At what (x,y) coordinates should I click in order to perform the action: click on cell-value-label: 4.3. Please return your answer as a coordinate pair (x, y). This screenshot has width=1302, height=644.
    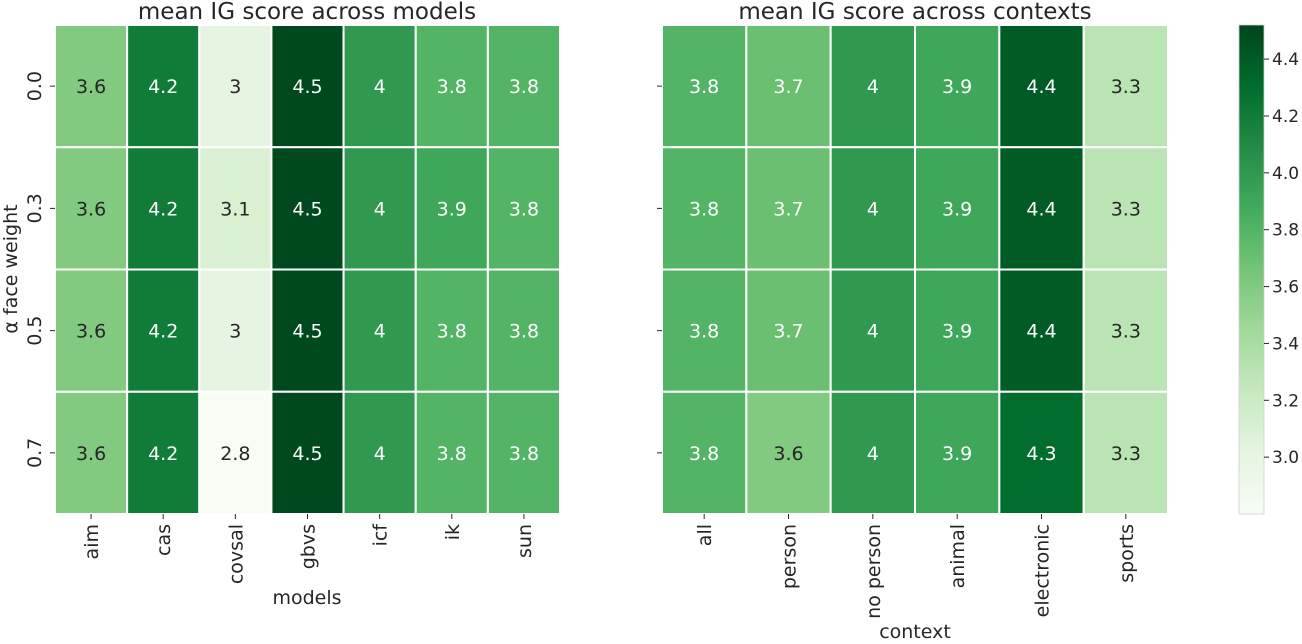
    Looking at the image, I should click on (1041, 454).